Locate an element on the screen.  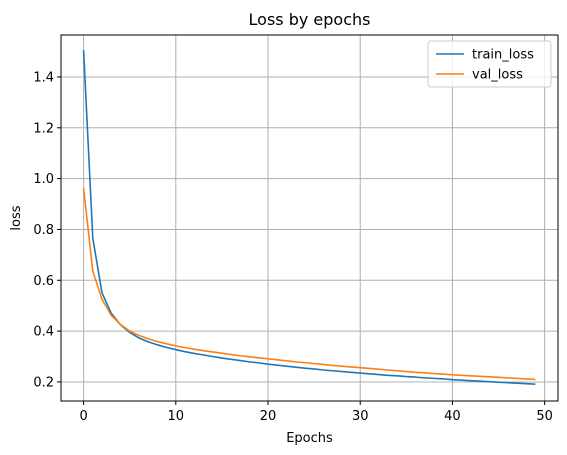
y-tick-label: 0.6 is located at coordinates (43, 281).